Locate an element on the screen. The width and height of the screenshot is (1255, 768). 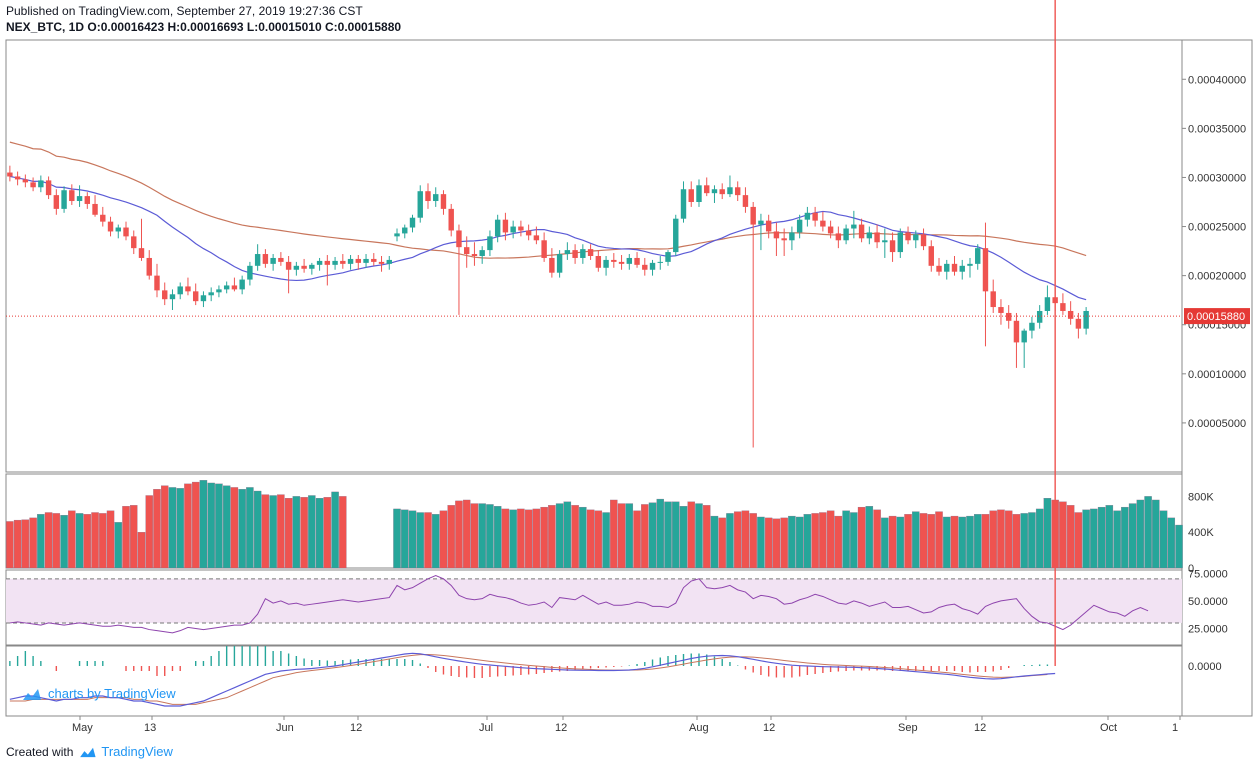
tradingview-brand: TradingView is located at coordinates (137, 751).